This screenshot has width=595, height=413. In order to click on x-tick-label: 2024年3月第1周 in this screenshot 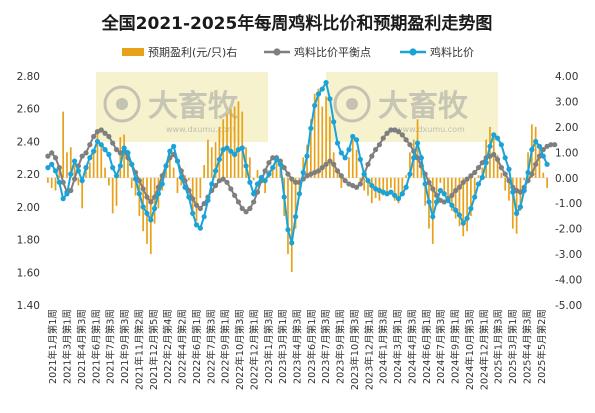, I will do `click(398, 346)`.